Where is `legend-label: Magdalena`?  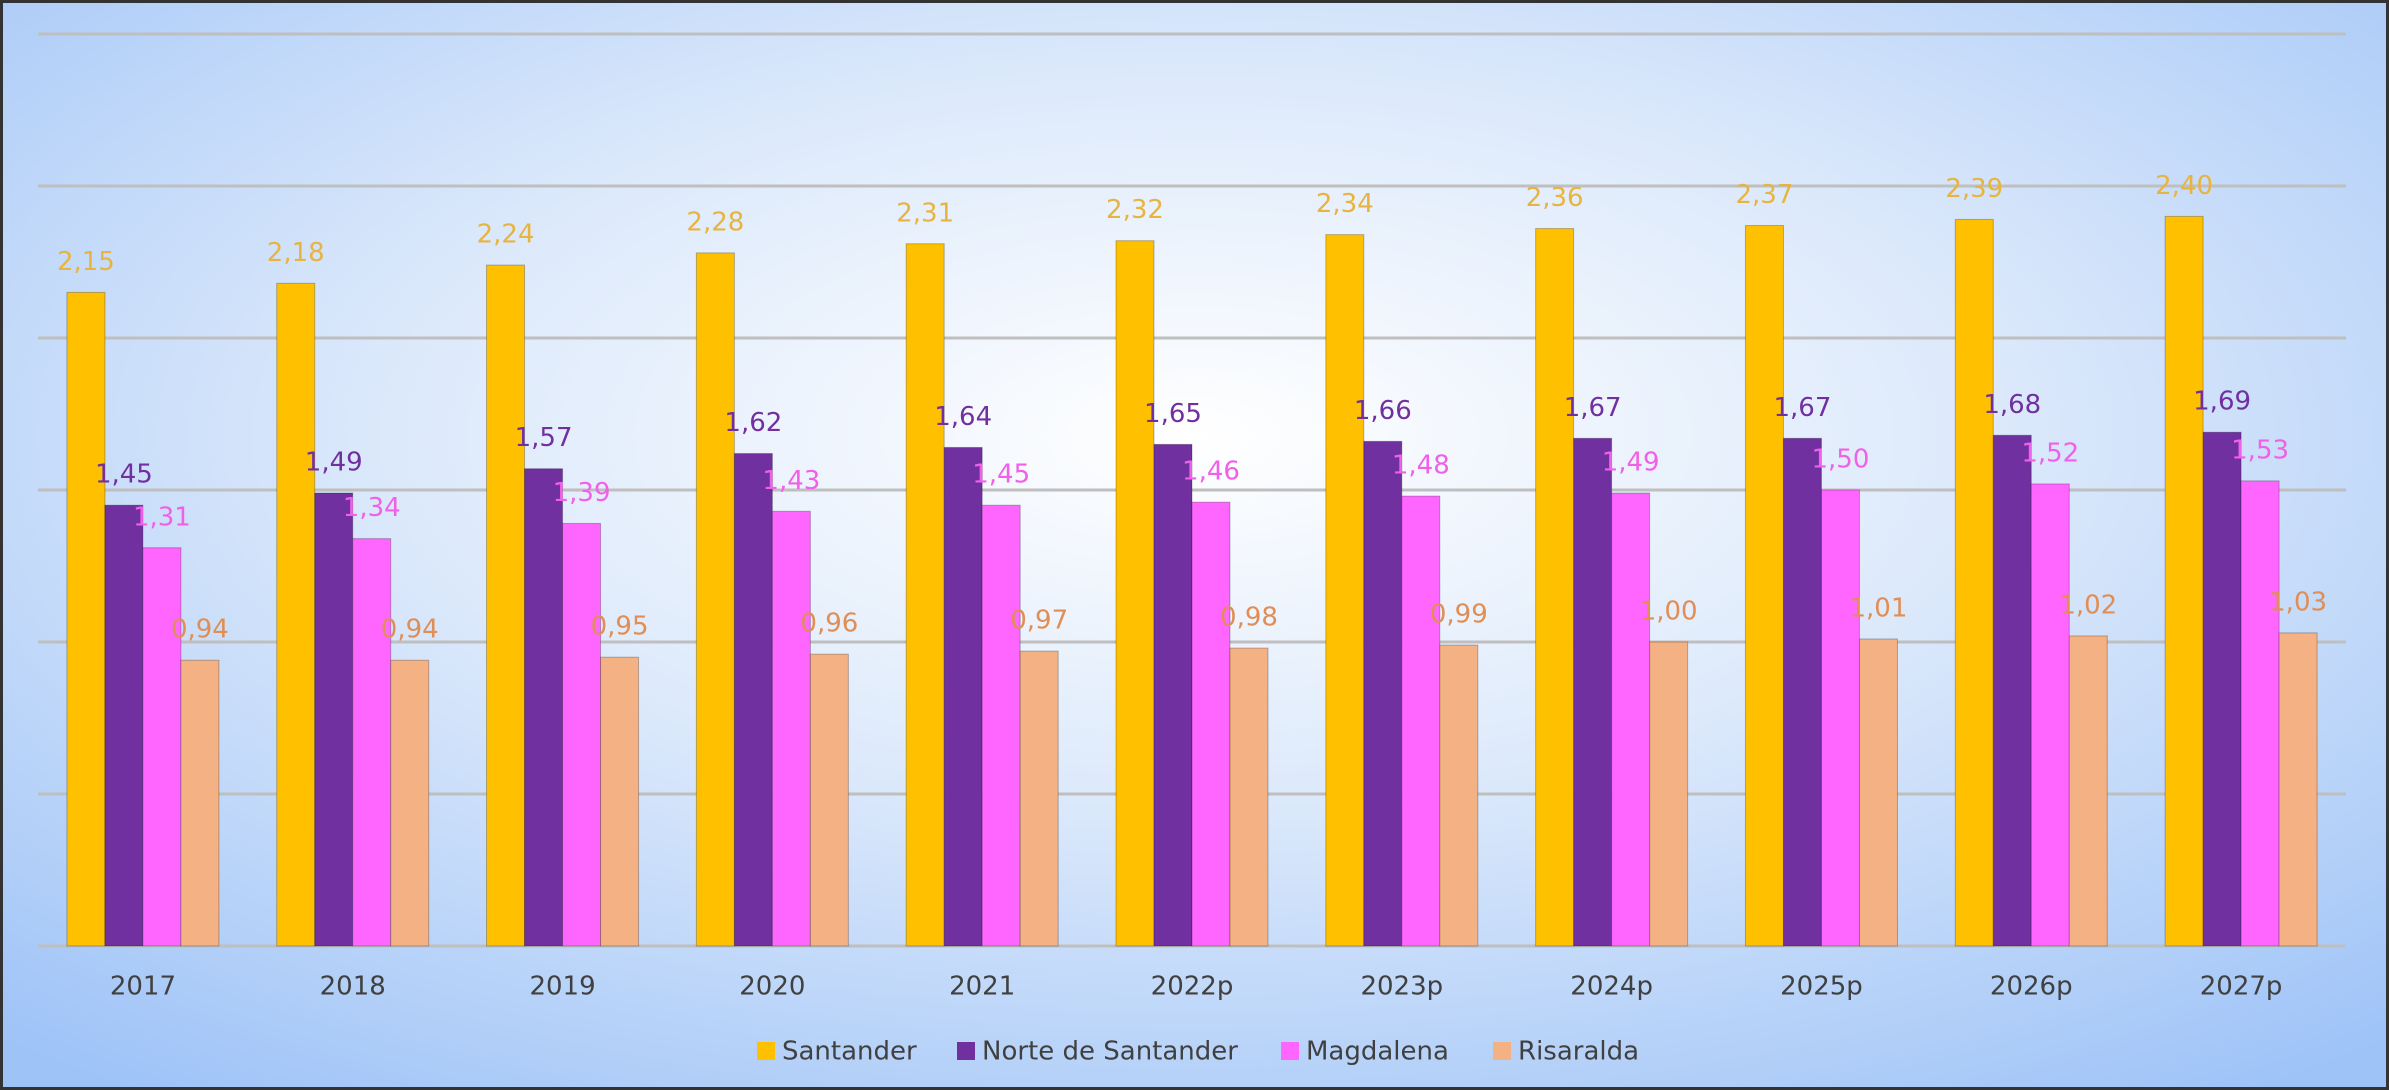
legend-label: Magdalena is located at coordinates (1377, 1052).